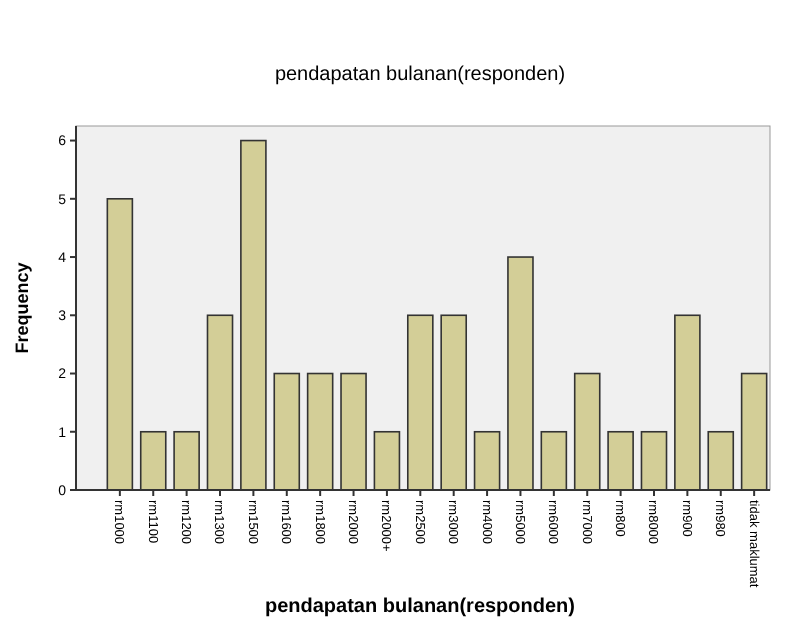  What do you see at coordinates (420, 75) in the screenshot?
I see `chart-title: pendapatan bulanan(responden)` at bounding box center [420, 75].